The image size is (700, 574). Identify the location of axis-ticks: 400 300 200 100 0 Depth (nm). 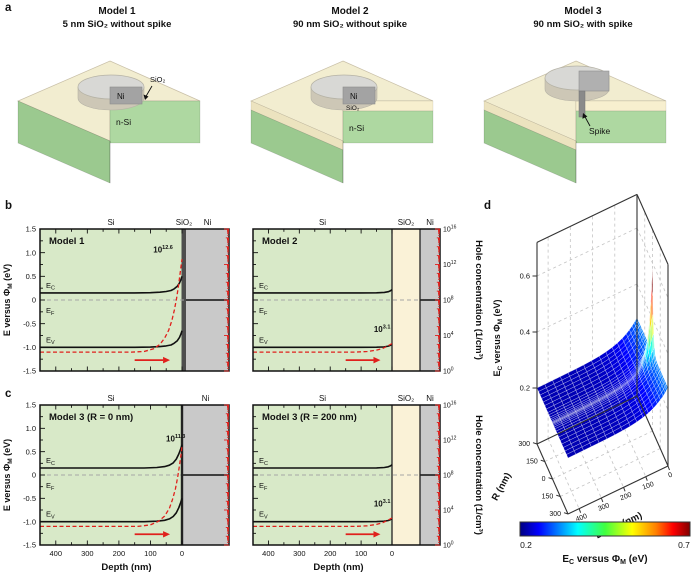
(323, 488).